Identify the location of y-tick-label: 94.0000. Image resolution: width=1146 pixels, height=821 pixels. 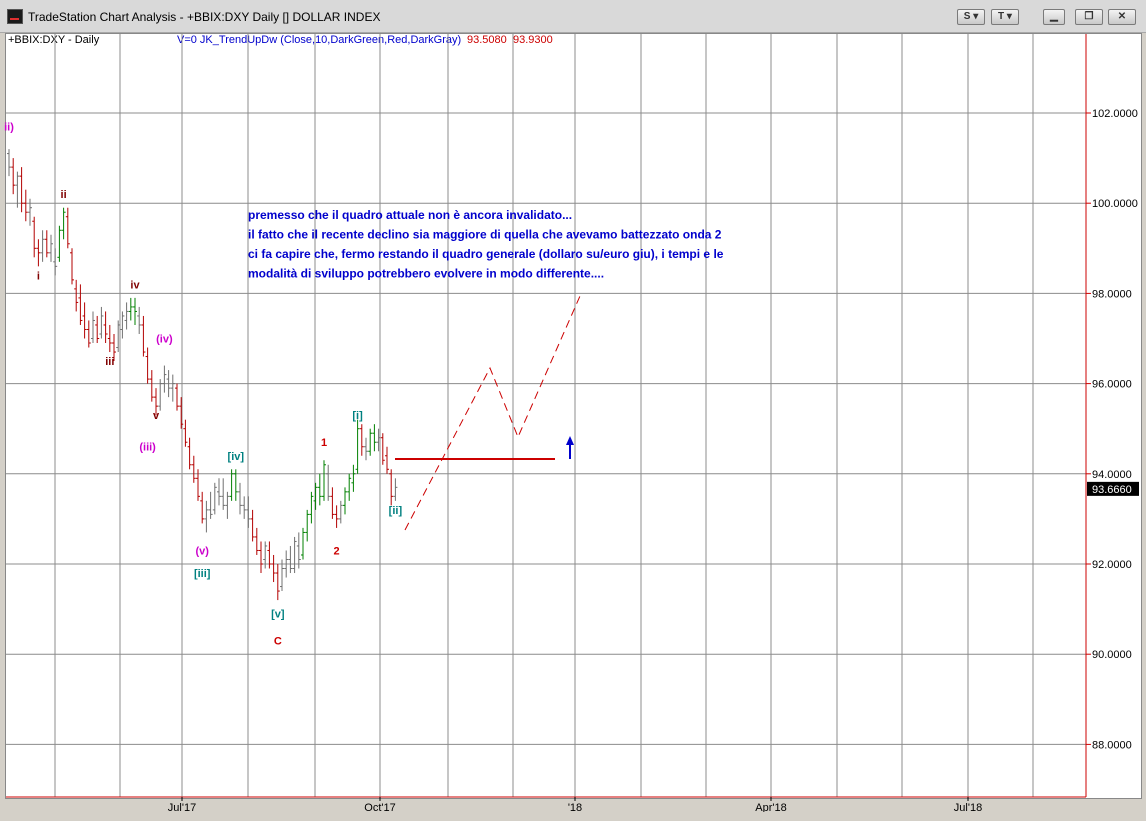
(1112, 475).